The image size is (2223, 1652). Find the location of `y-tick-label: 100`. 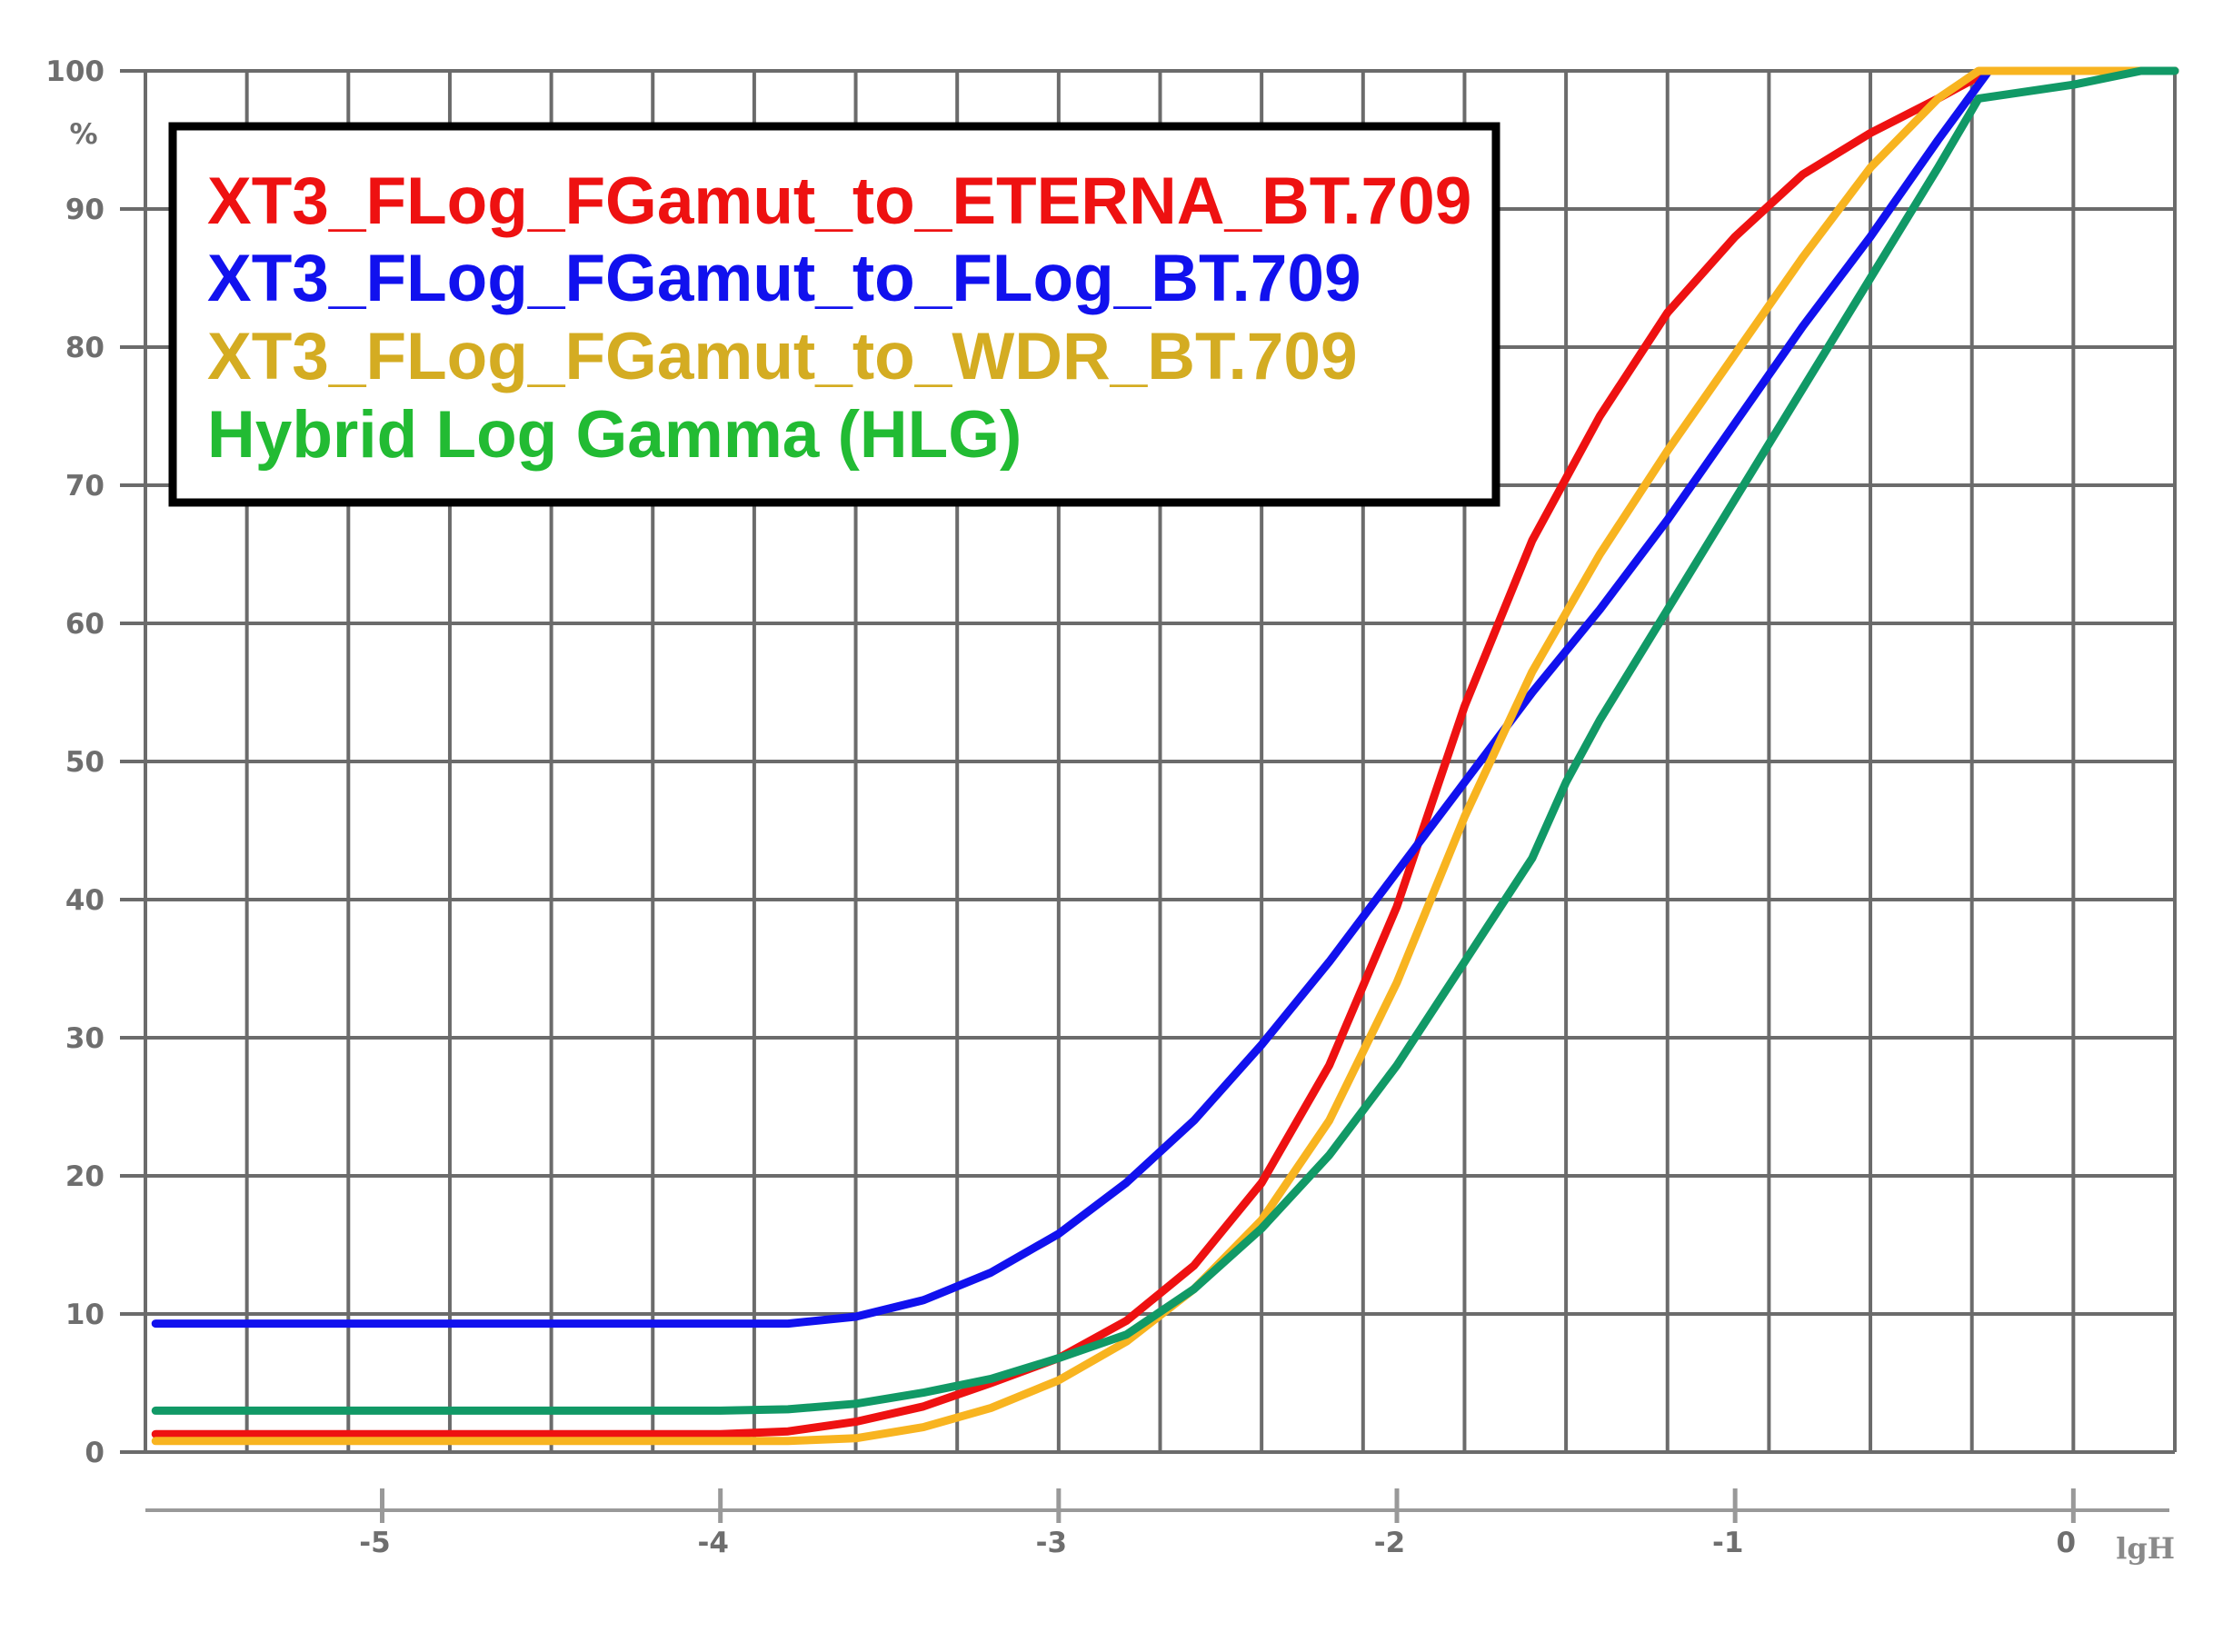

y-tick-label: 100 is located at coordinates (75, 71).